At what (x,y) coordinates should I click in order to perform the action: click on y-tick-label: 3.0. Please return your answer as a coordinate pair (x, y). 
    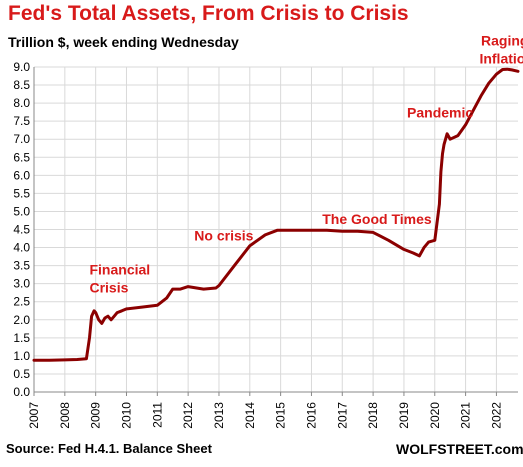
    Looking at the image, I should click on (21, 284).